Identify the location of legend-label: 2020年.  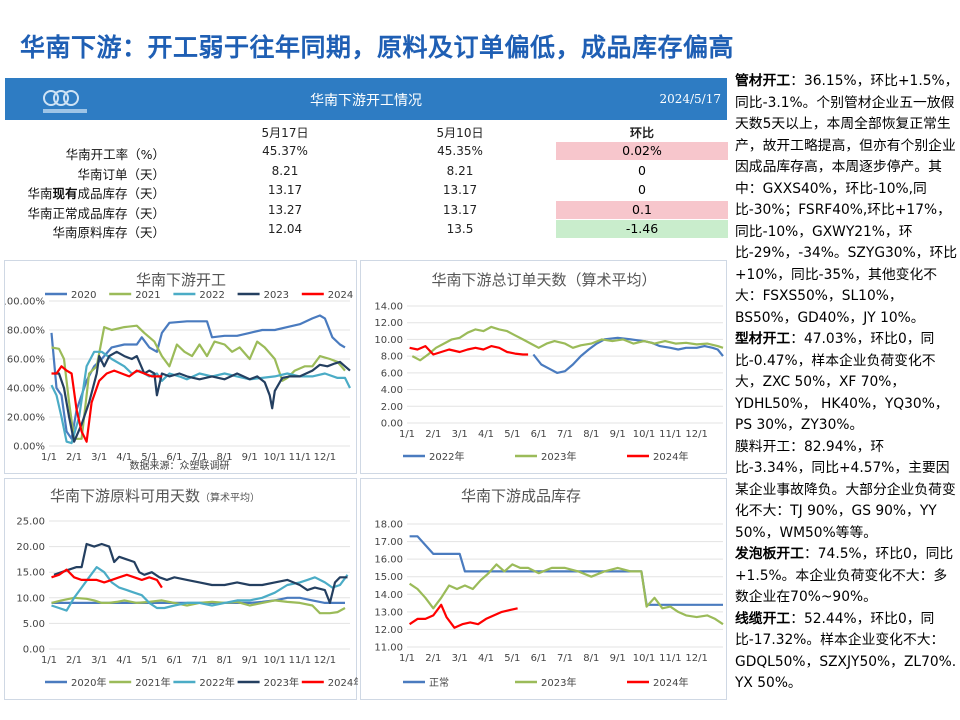
(88, 682).